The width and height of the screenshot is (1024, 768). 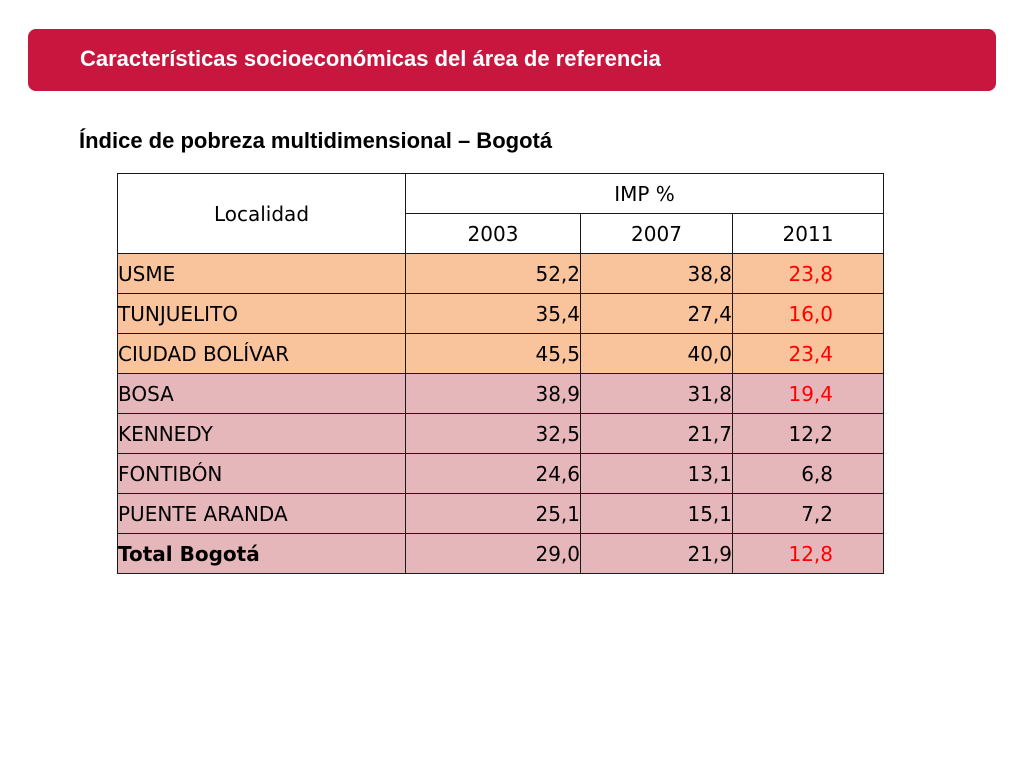 What do you see at coordinates (656, 513) in the screenshot?
I see `value-2007-cell: 15,1` at bounding box center [656, 513].